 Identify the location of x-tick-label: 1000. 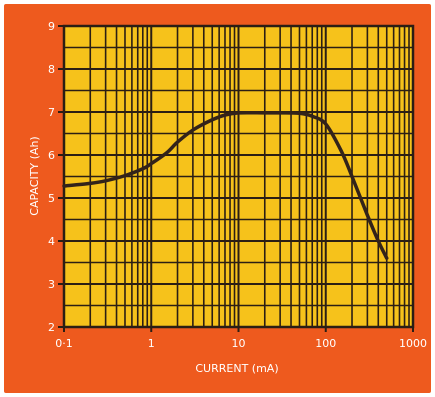
(413, 343).